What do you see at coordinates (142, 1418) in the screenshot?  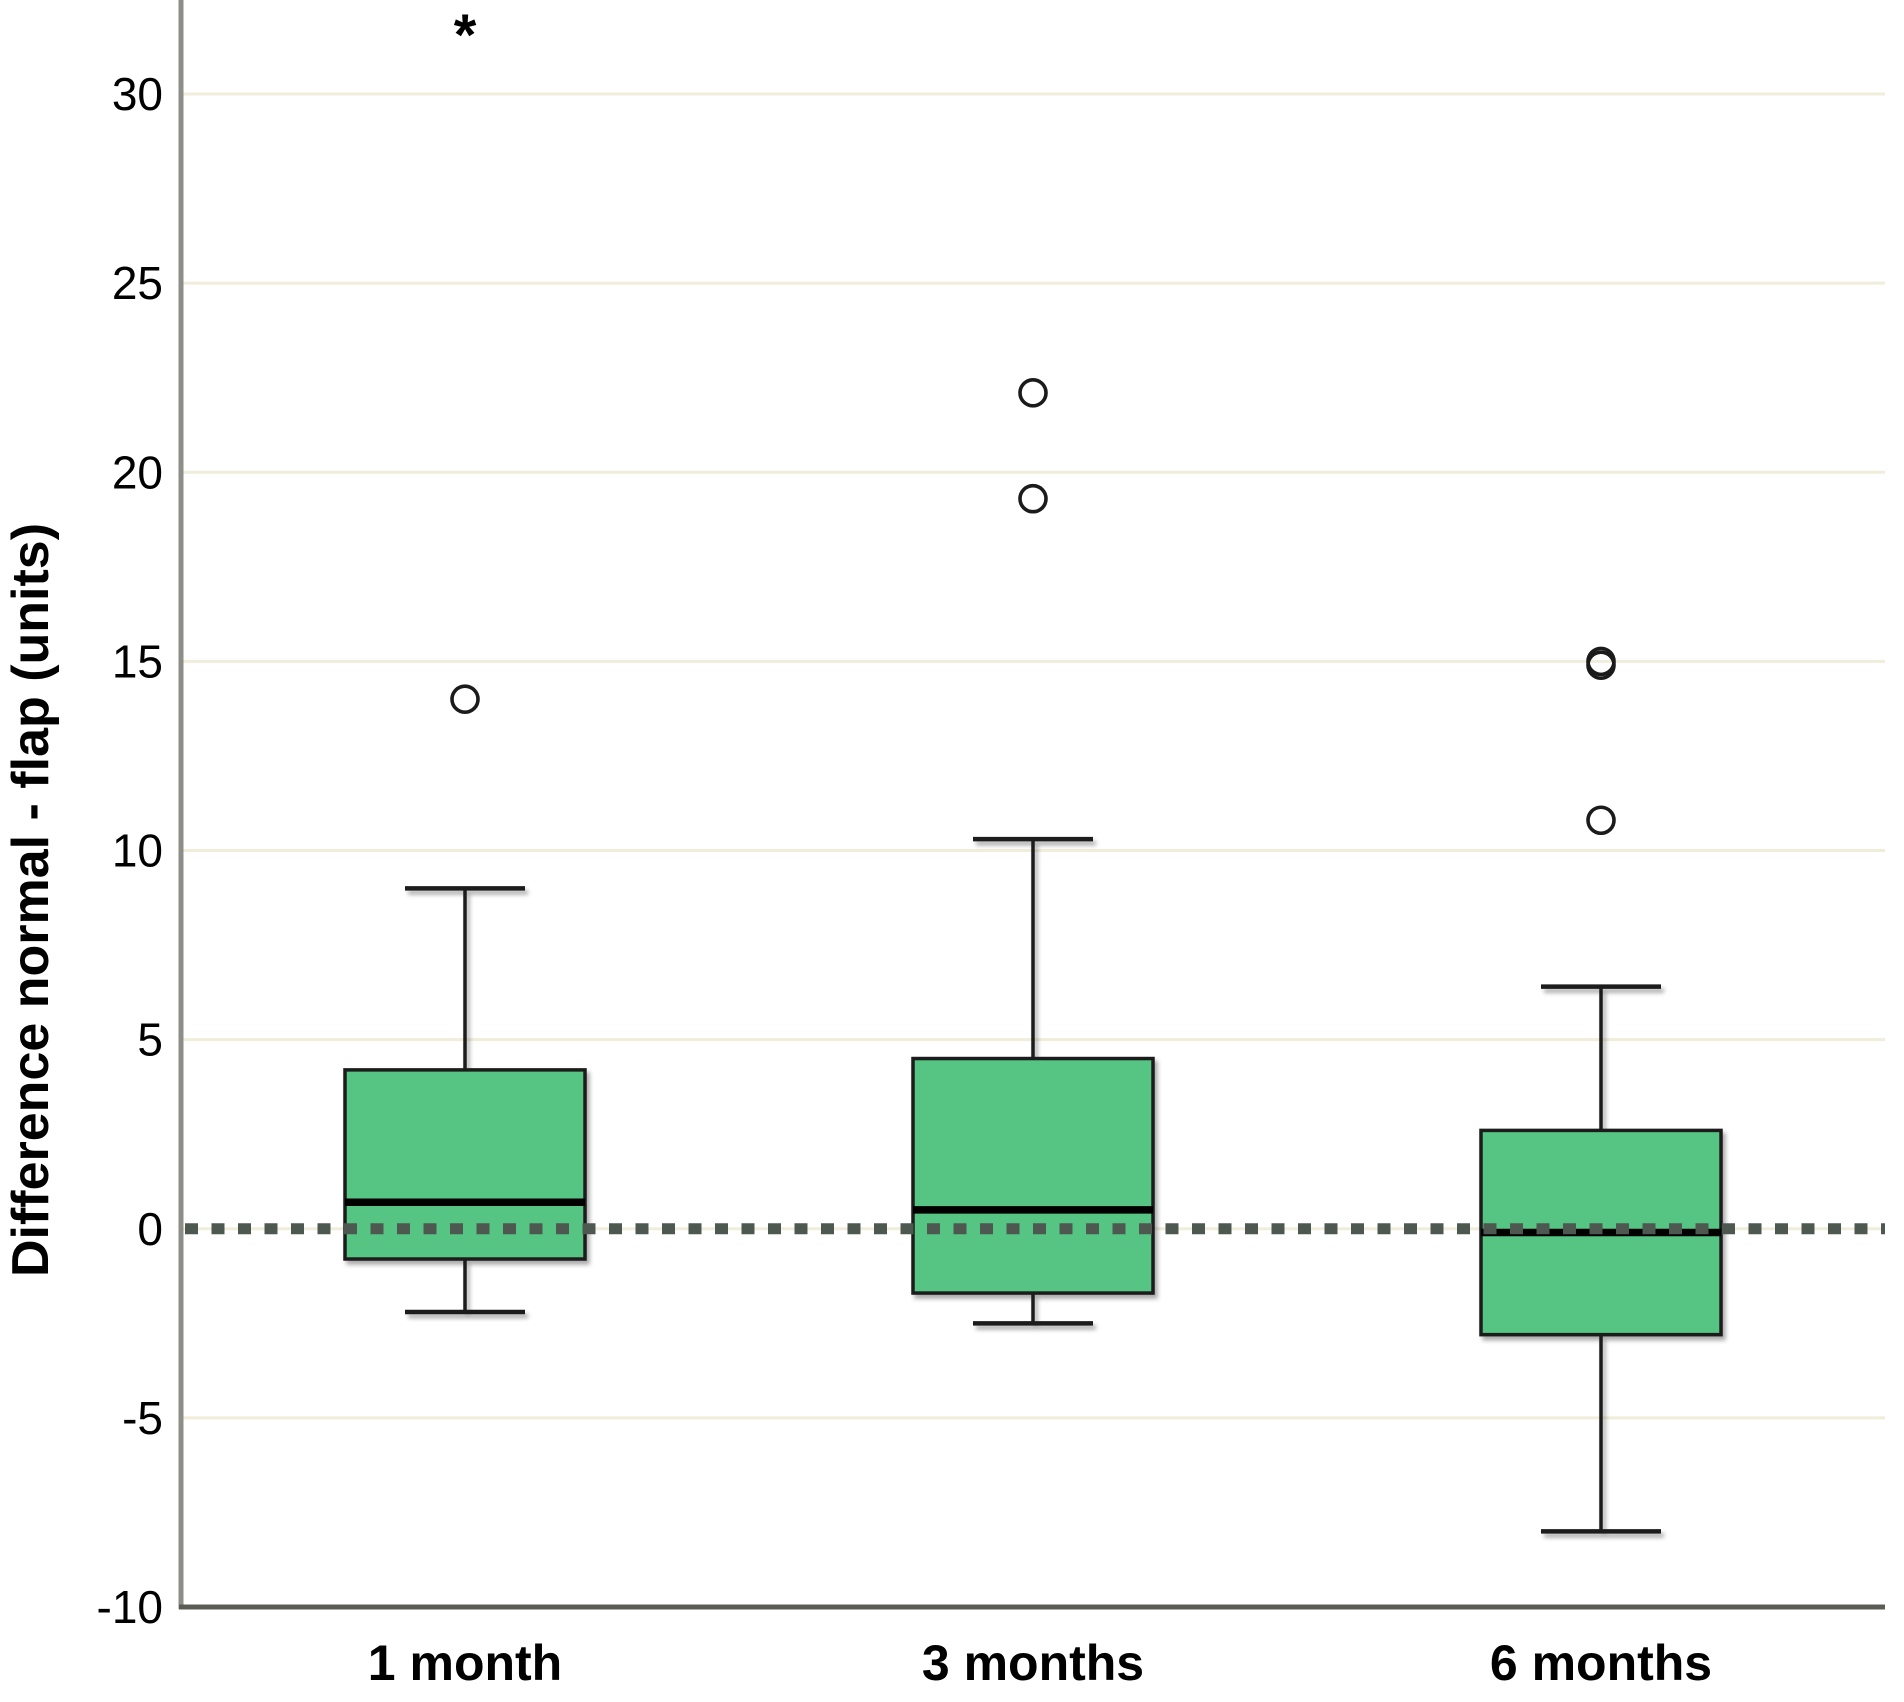 I see `y-tick-label--5: -5` at bounding box center [142, 1418].